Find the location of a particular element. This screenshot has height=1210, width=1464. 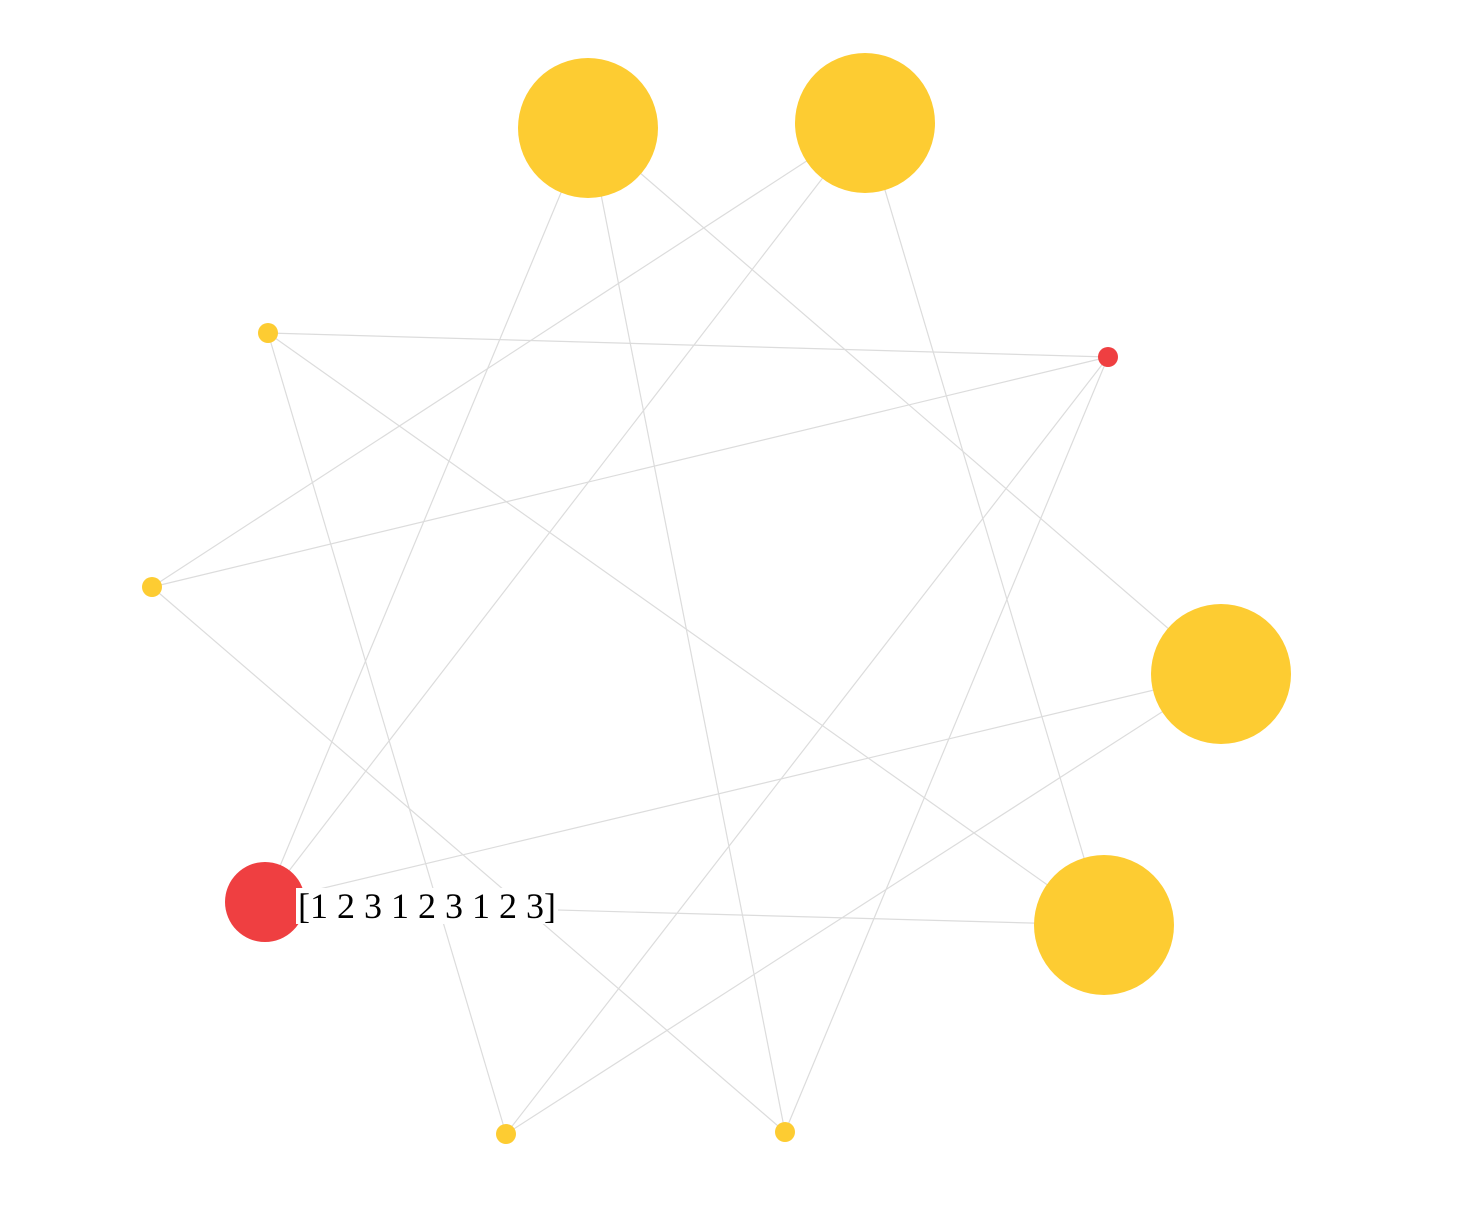

node-upper-right-small-red is located at coordinates (1108, 357).